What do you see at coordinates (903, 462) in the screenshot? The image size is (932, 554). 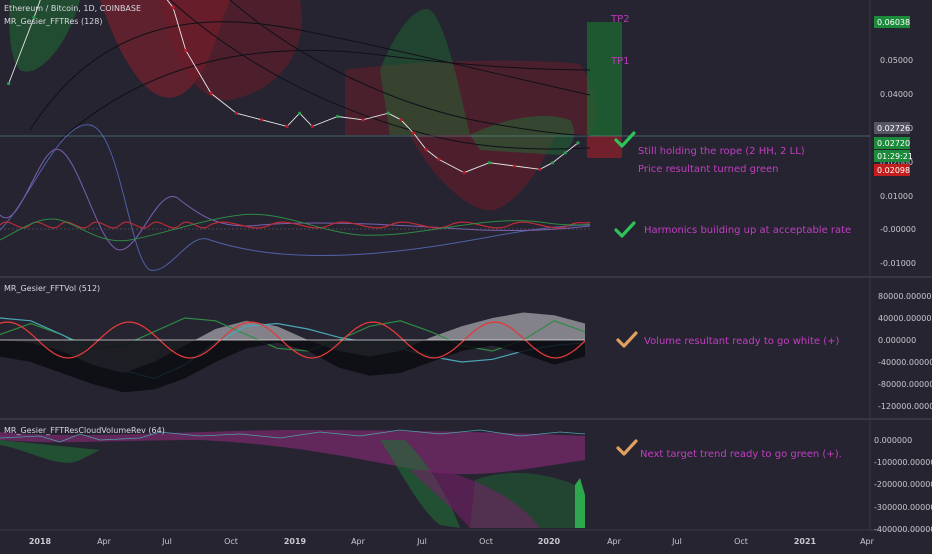 I see `y-tick-label: -100000.000000` at bounding box center [903, 462].